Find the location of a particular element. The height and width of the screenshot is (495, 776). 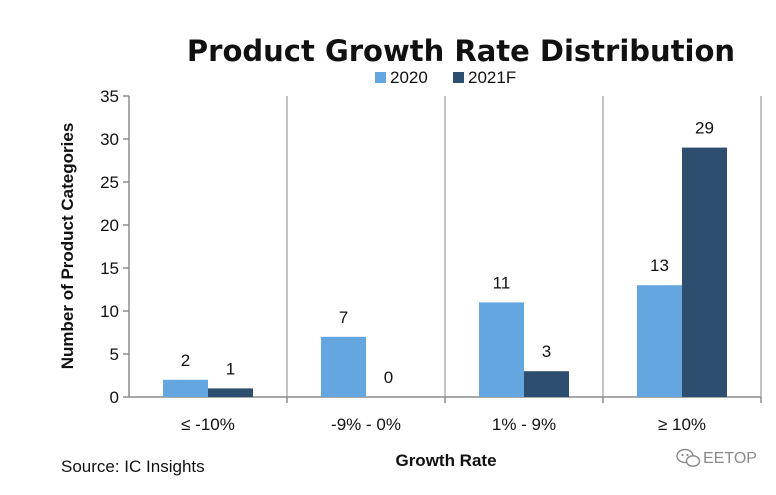

y-tick-label: 30 is located at coordinates (109, 139).